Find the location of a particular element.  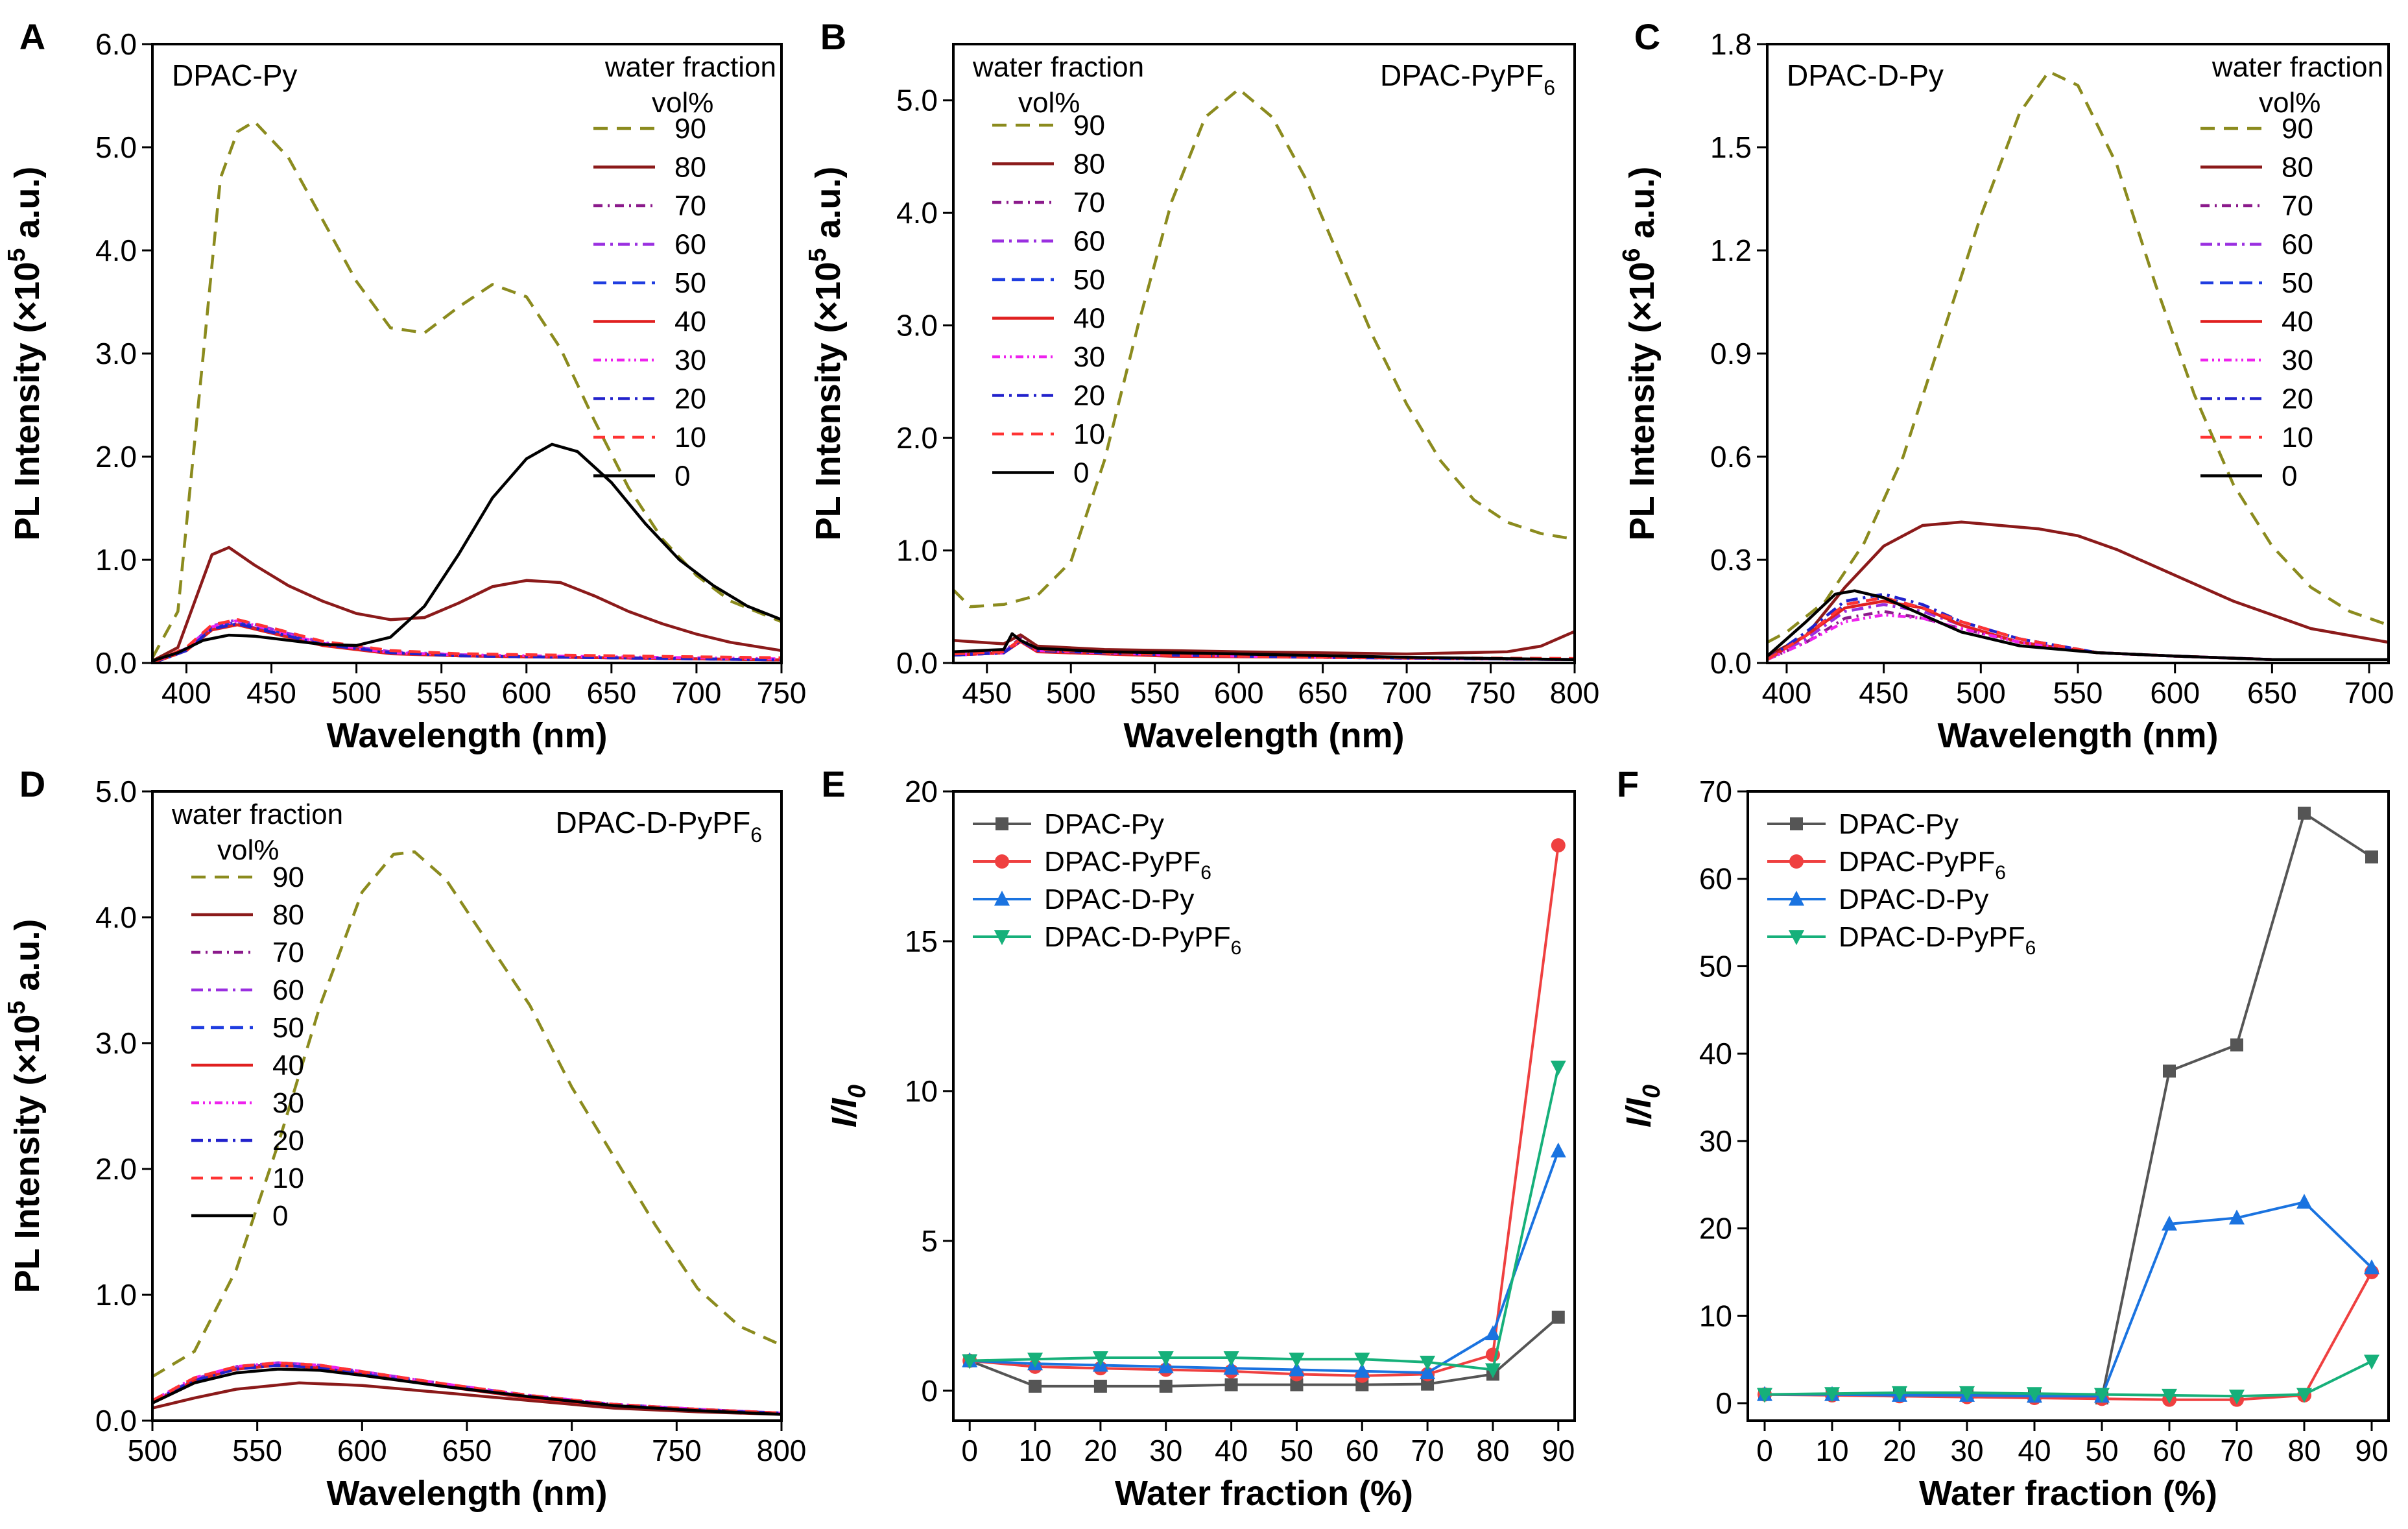

chart-title: DPAC-Py is located at coordinates (234, 75).